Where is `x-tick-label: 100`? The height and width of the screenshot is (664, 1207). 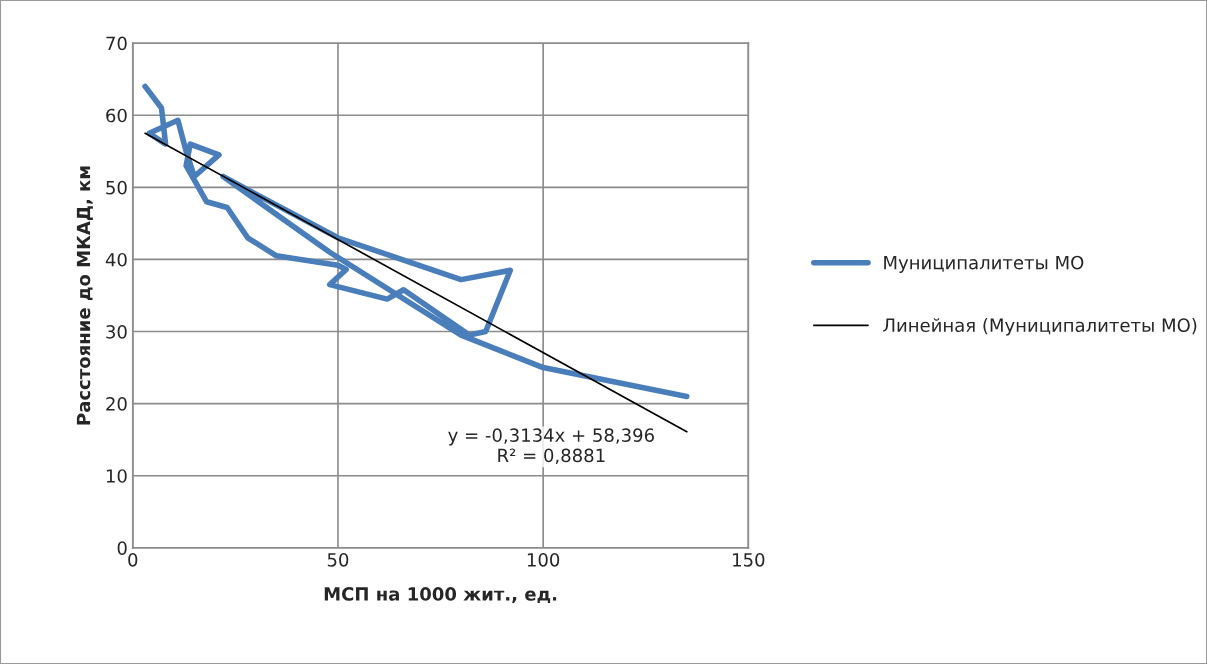 x-tick-label: 100 is located at coordinates (543, 559).